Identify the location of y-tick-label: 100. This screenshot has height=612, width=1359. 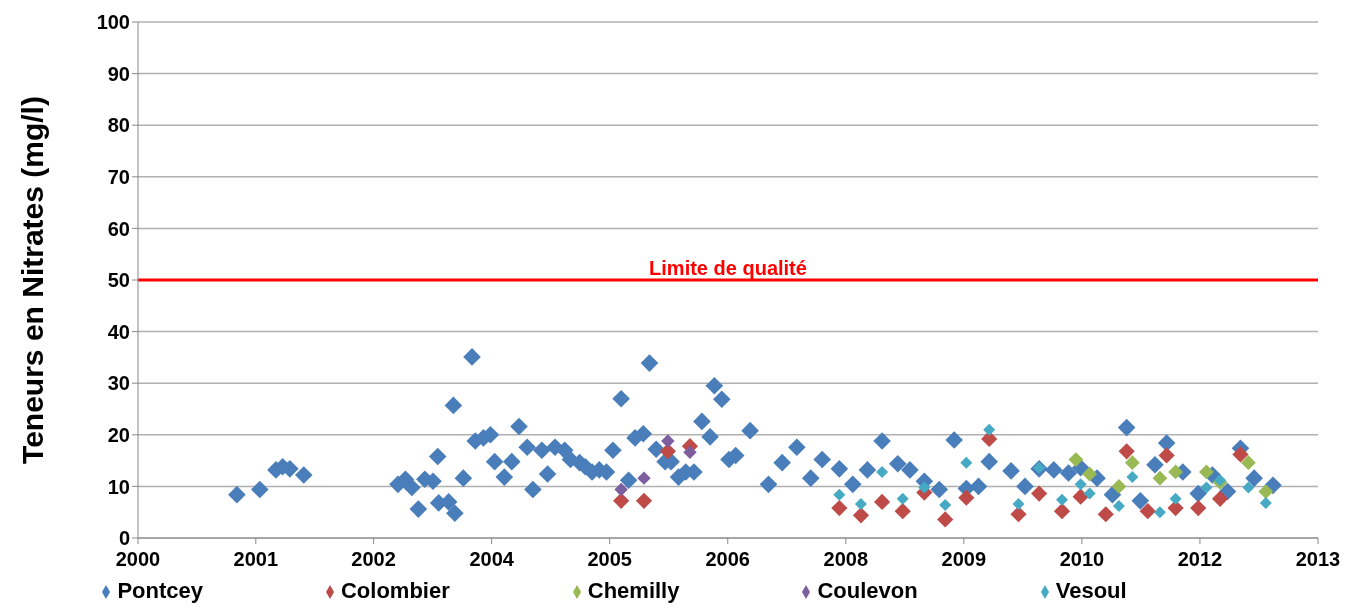
(113, 22).